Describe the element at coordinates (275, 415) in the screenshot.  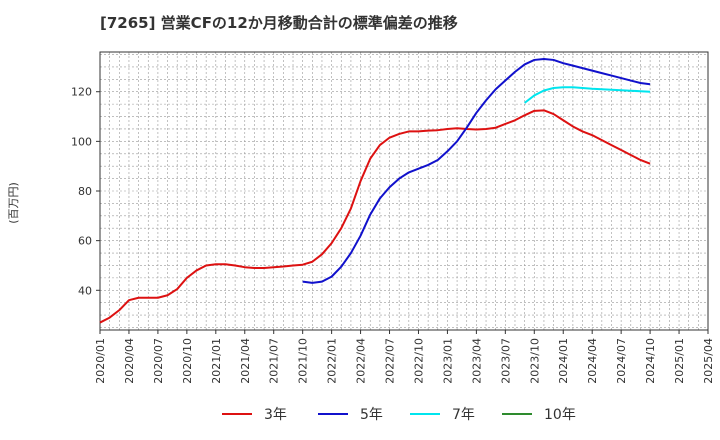
I see `legend-label: 3年` at that location.